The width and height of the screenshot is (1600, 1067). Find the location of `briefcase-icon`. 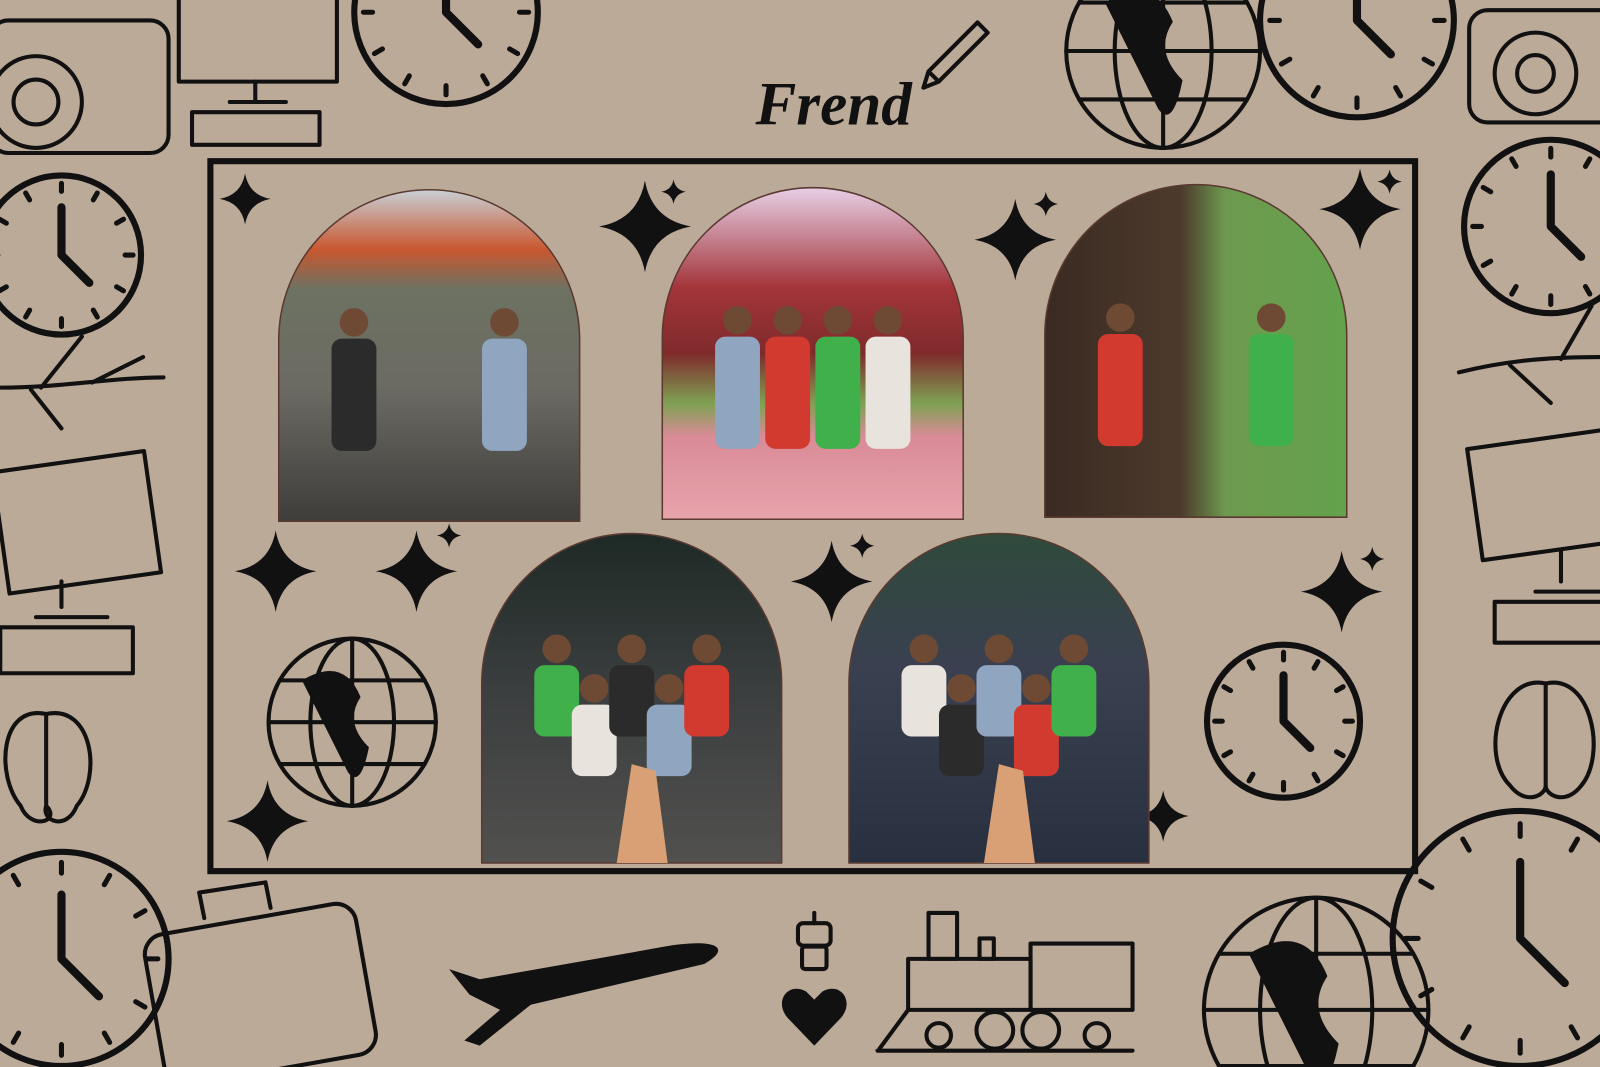

briefcase-icon is located at coordinates (260, 973).